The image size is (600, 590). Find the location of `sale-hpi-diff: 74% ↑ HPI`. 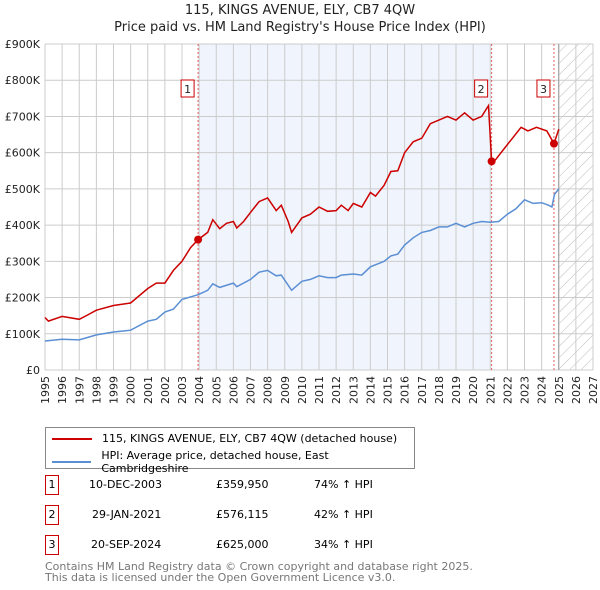

sale-hpi-diff: 74% ↑ HPI is located at coordinates (343, 484).